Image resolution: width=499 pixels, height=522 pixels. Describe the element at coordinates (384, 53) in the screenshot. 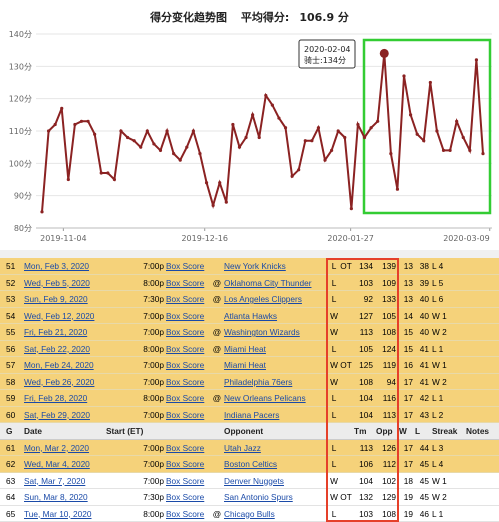

I see `highlighted-data-point` at that location.